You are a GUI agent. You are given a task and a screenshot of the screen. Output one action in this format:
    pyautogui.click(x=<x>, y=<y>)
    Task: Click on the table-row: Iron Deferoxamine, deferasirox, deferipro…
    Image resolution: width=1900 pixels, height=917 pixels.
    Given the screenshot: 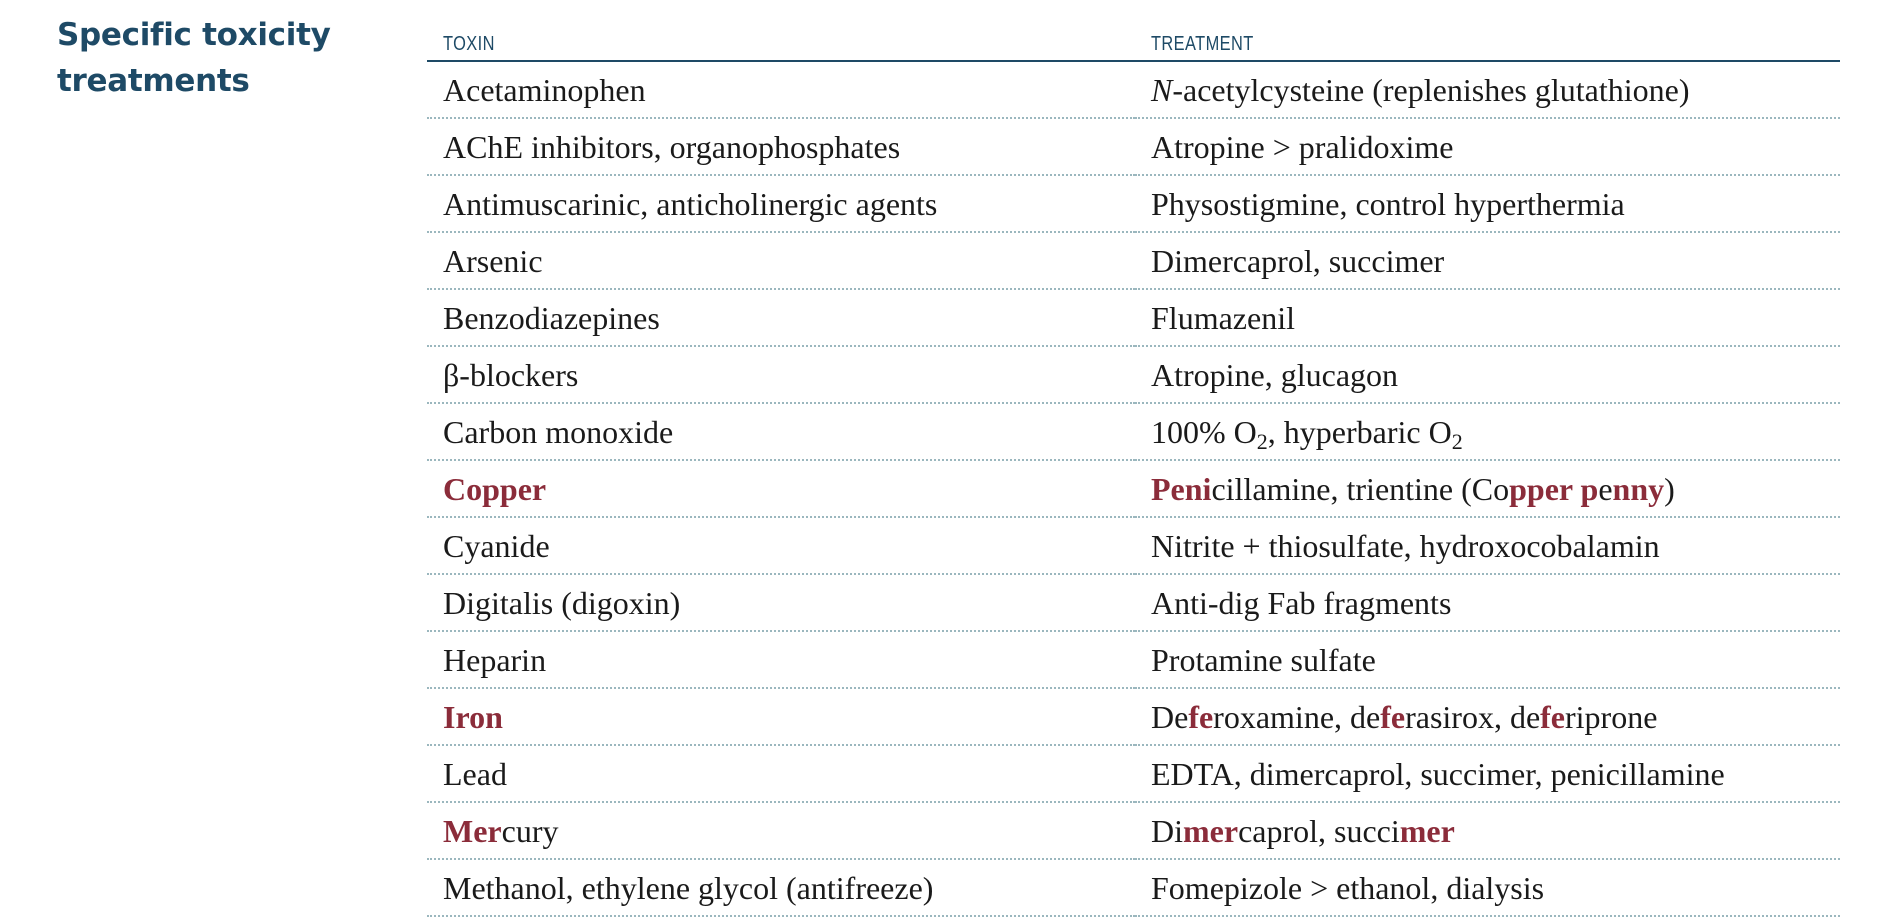 What is the action you would take?
    pyautogui.click(x=1133, y=717)
    